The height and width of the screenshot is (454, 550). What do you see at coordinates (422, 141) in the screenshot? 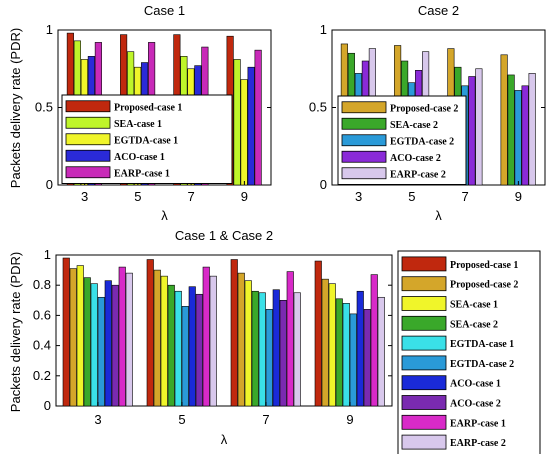
I see `c2-legend-label-egtda-case-2: EGTDA-case 2` at bounding box center [422, 141].